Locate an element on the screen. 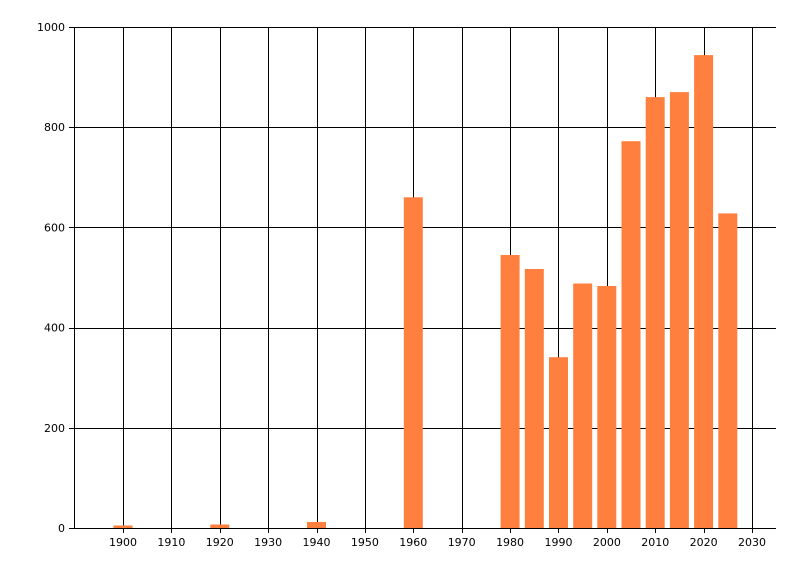 The height and width of the screenshot is (576, 800). y-tick-label: 600 is located at coordinates (54, 227).